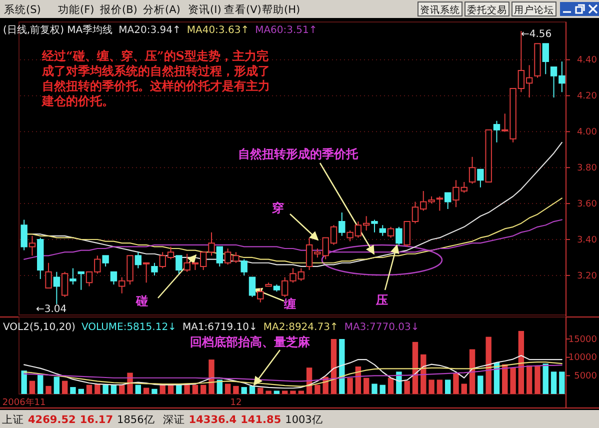  Describe the element at coordinates (277, 208) in the screenshot. I see `annotation: 穿` at that location.